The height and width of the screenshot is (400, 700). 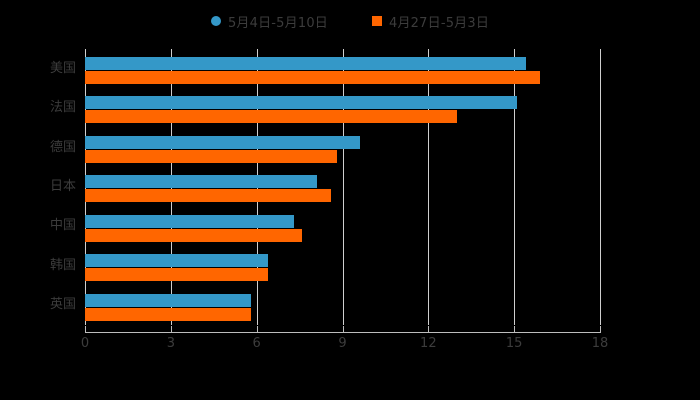 What do you see at coordinates (350, 346) in the screenshot?
I see `x-axis-labels: 0 3 6 9 12 15 18` at bounding box center [350, 346].